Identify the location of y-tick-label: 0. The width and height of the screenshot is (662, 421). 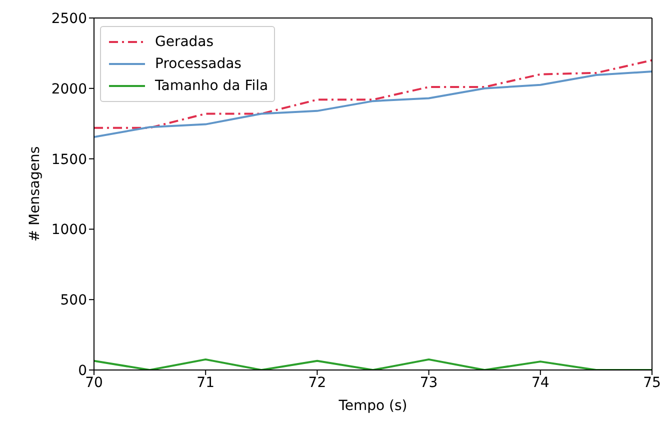
(82, 370).